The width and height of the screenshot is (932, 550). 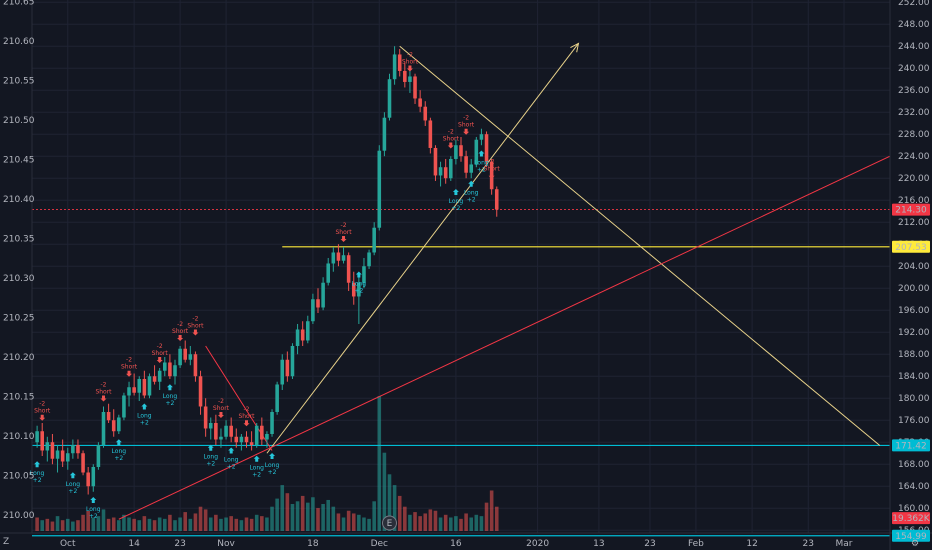 What do you see at coordinates (68, 544) in the screenshot?
I see `time-axis-label: Oct` at bounding box center [68, 544].